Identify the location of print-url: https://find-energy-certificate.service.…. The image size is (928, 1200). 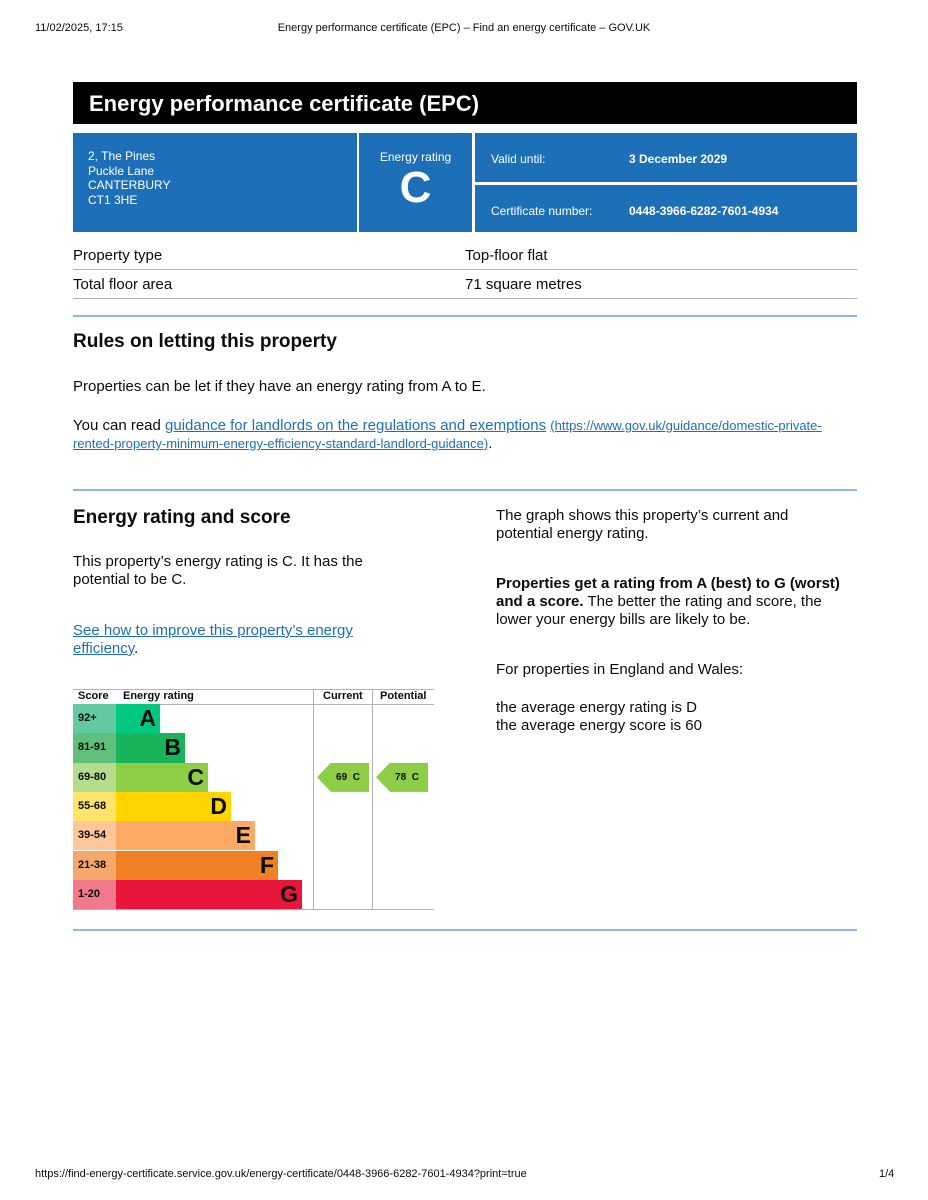
(281, 1174).